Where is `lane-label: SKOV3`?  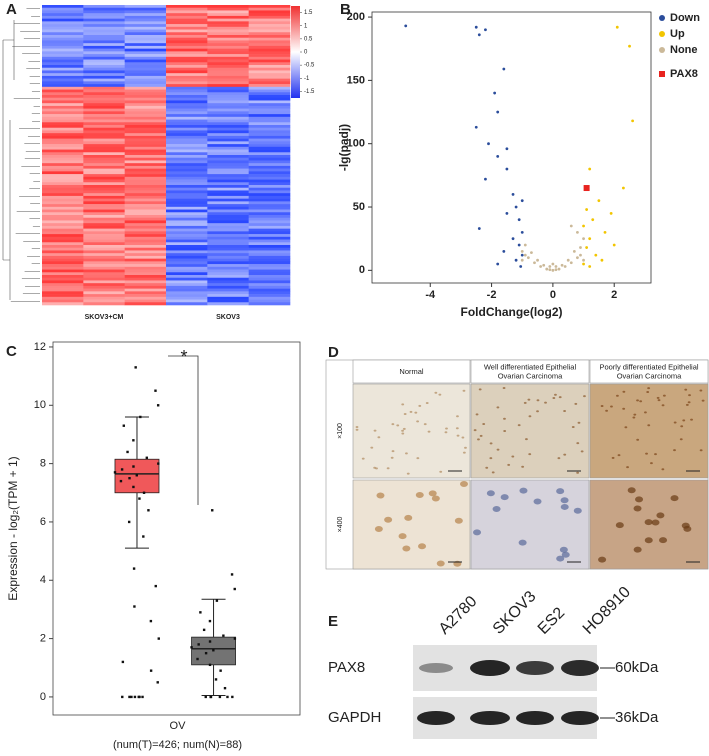 lane-label: SKOV3 is located at coordinates (515, 613).